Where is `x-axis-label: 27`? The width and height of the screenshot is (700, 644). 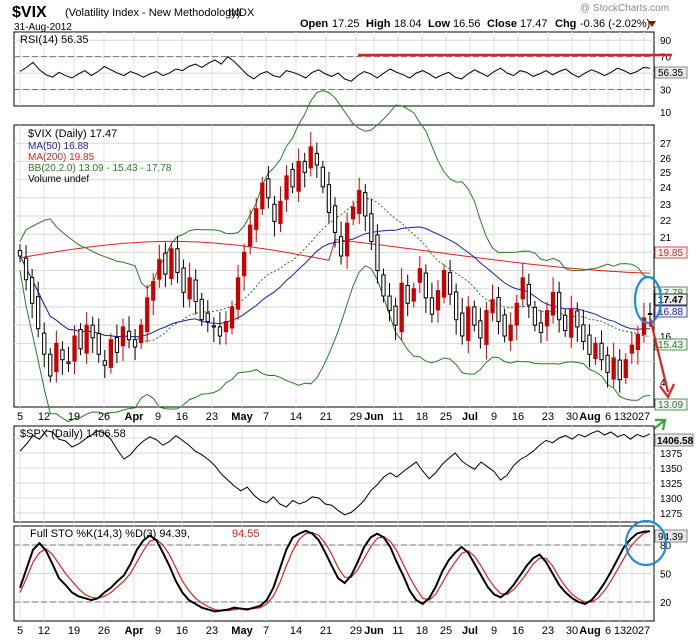 x-axis-label: 27 is located at coordinates (644, 417).